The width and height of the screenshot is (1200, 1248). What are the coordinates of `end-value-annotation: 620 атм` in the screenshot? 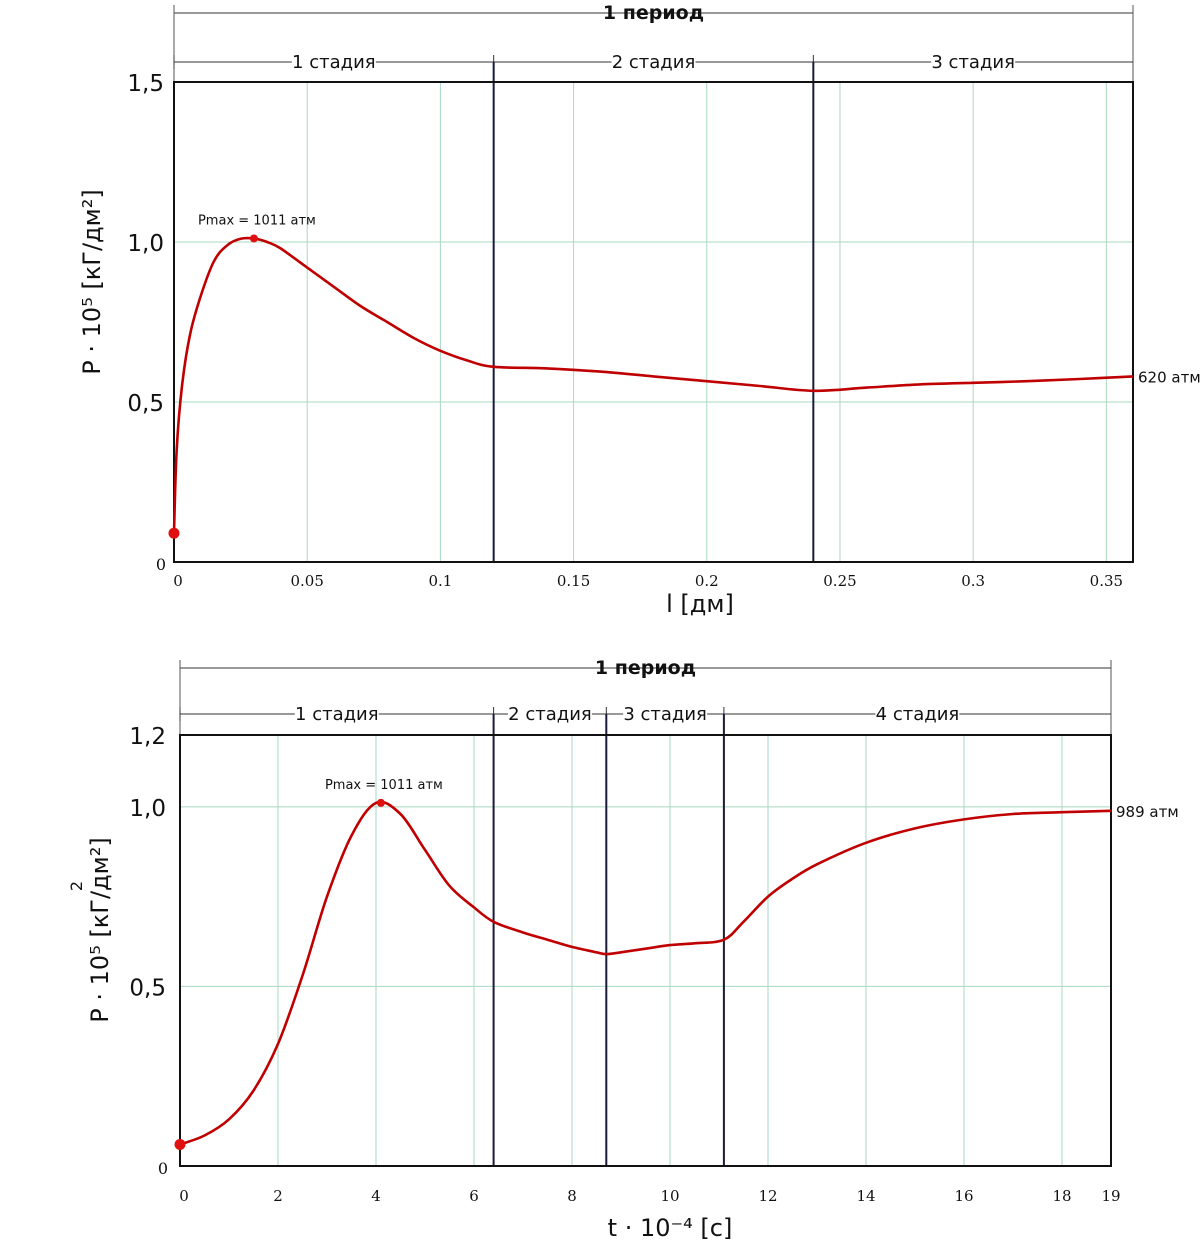 It's located at (1169, 377).